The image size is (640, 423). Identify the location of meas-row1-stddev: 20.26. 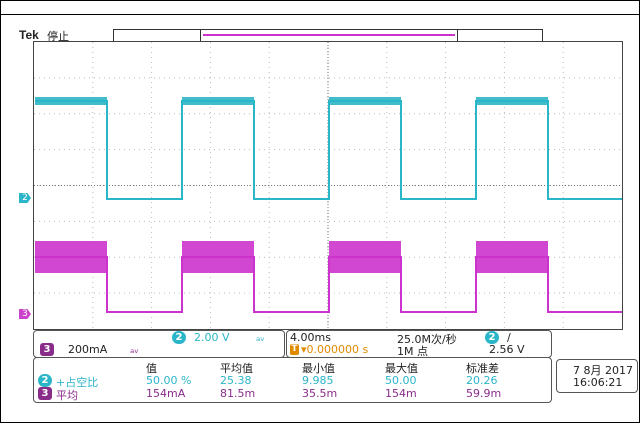
(482, 380).